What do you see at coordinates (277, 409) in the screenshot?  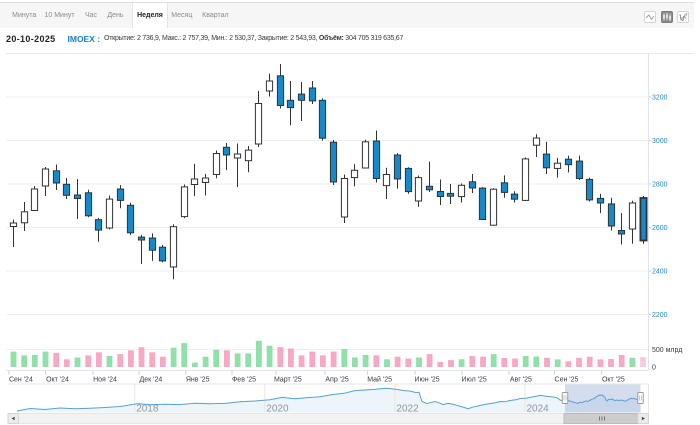 I see `svg-text: 2020` at bounding box center [277, 409].